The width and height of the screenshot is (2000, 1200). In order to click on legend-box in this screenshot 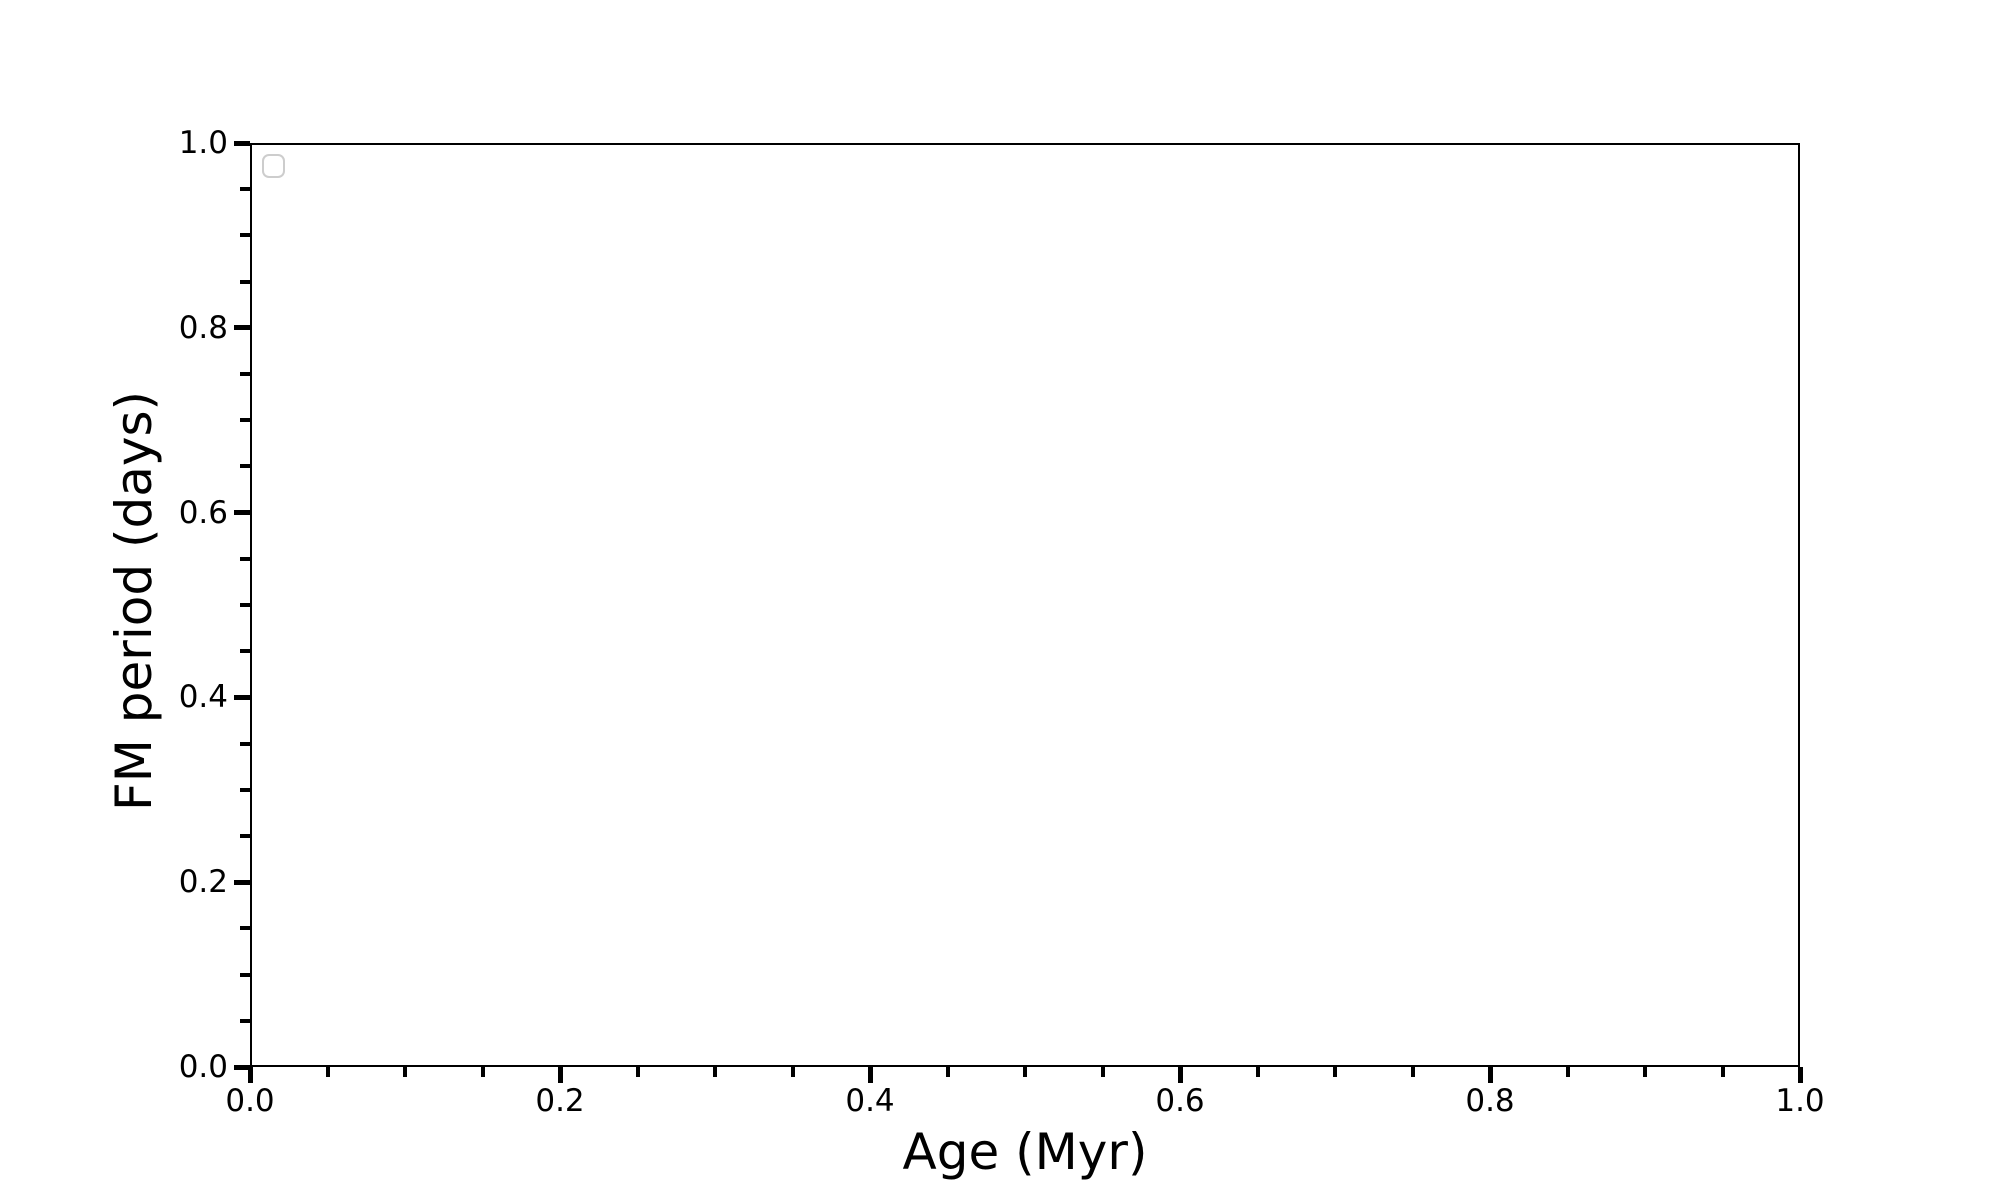, I will do `click(273, 166)`.